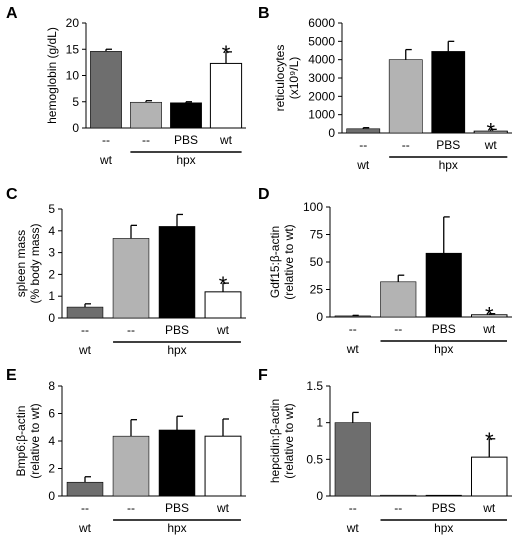  I want to click on y-tick-label: 8, so click(51, 386).